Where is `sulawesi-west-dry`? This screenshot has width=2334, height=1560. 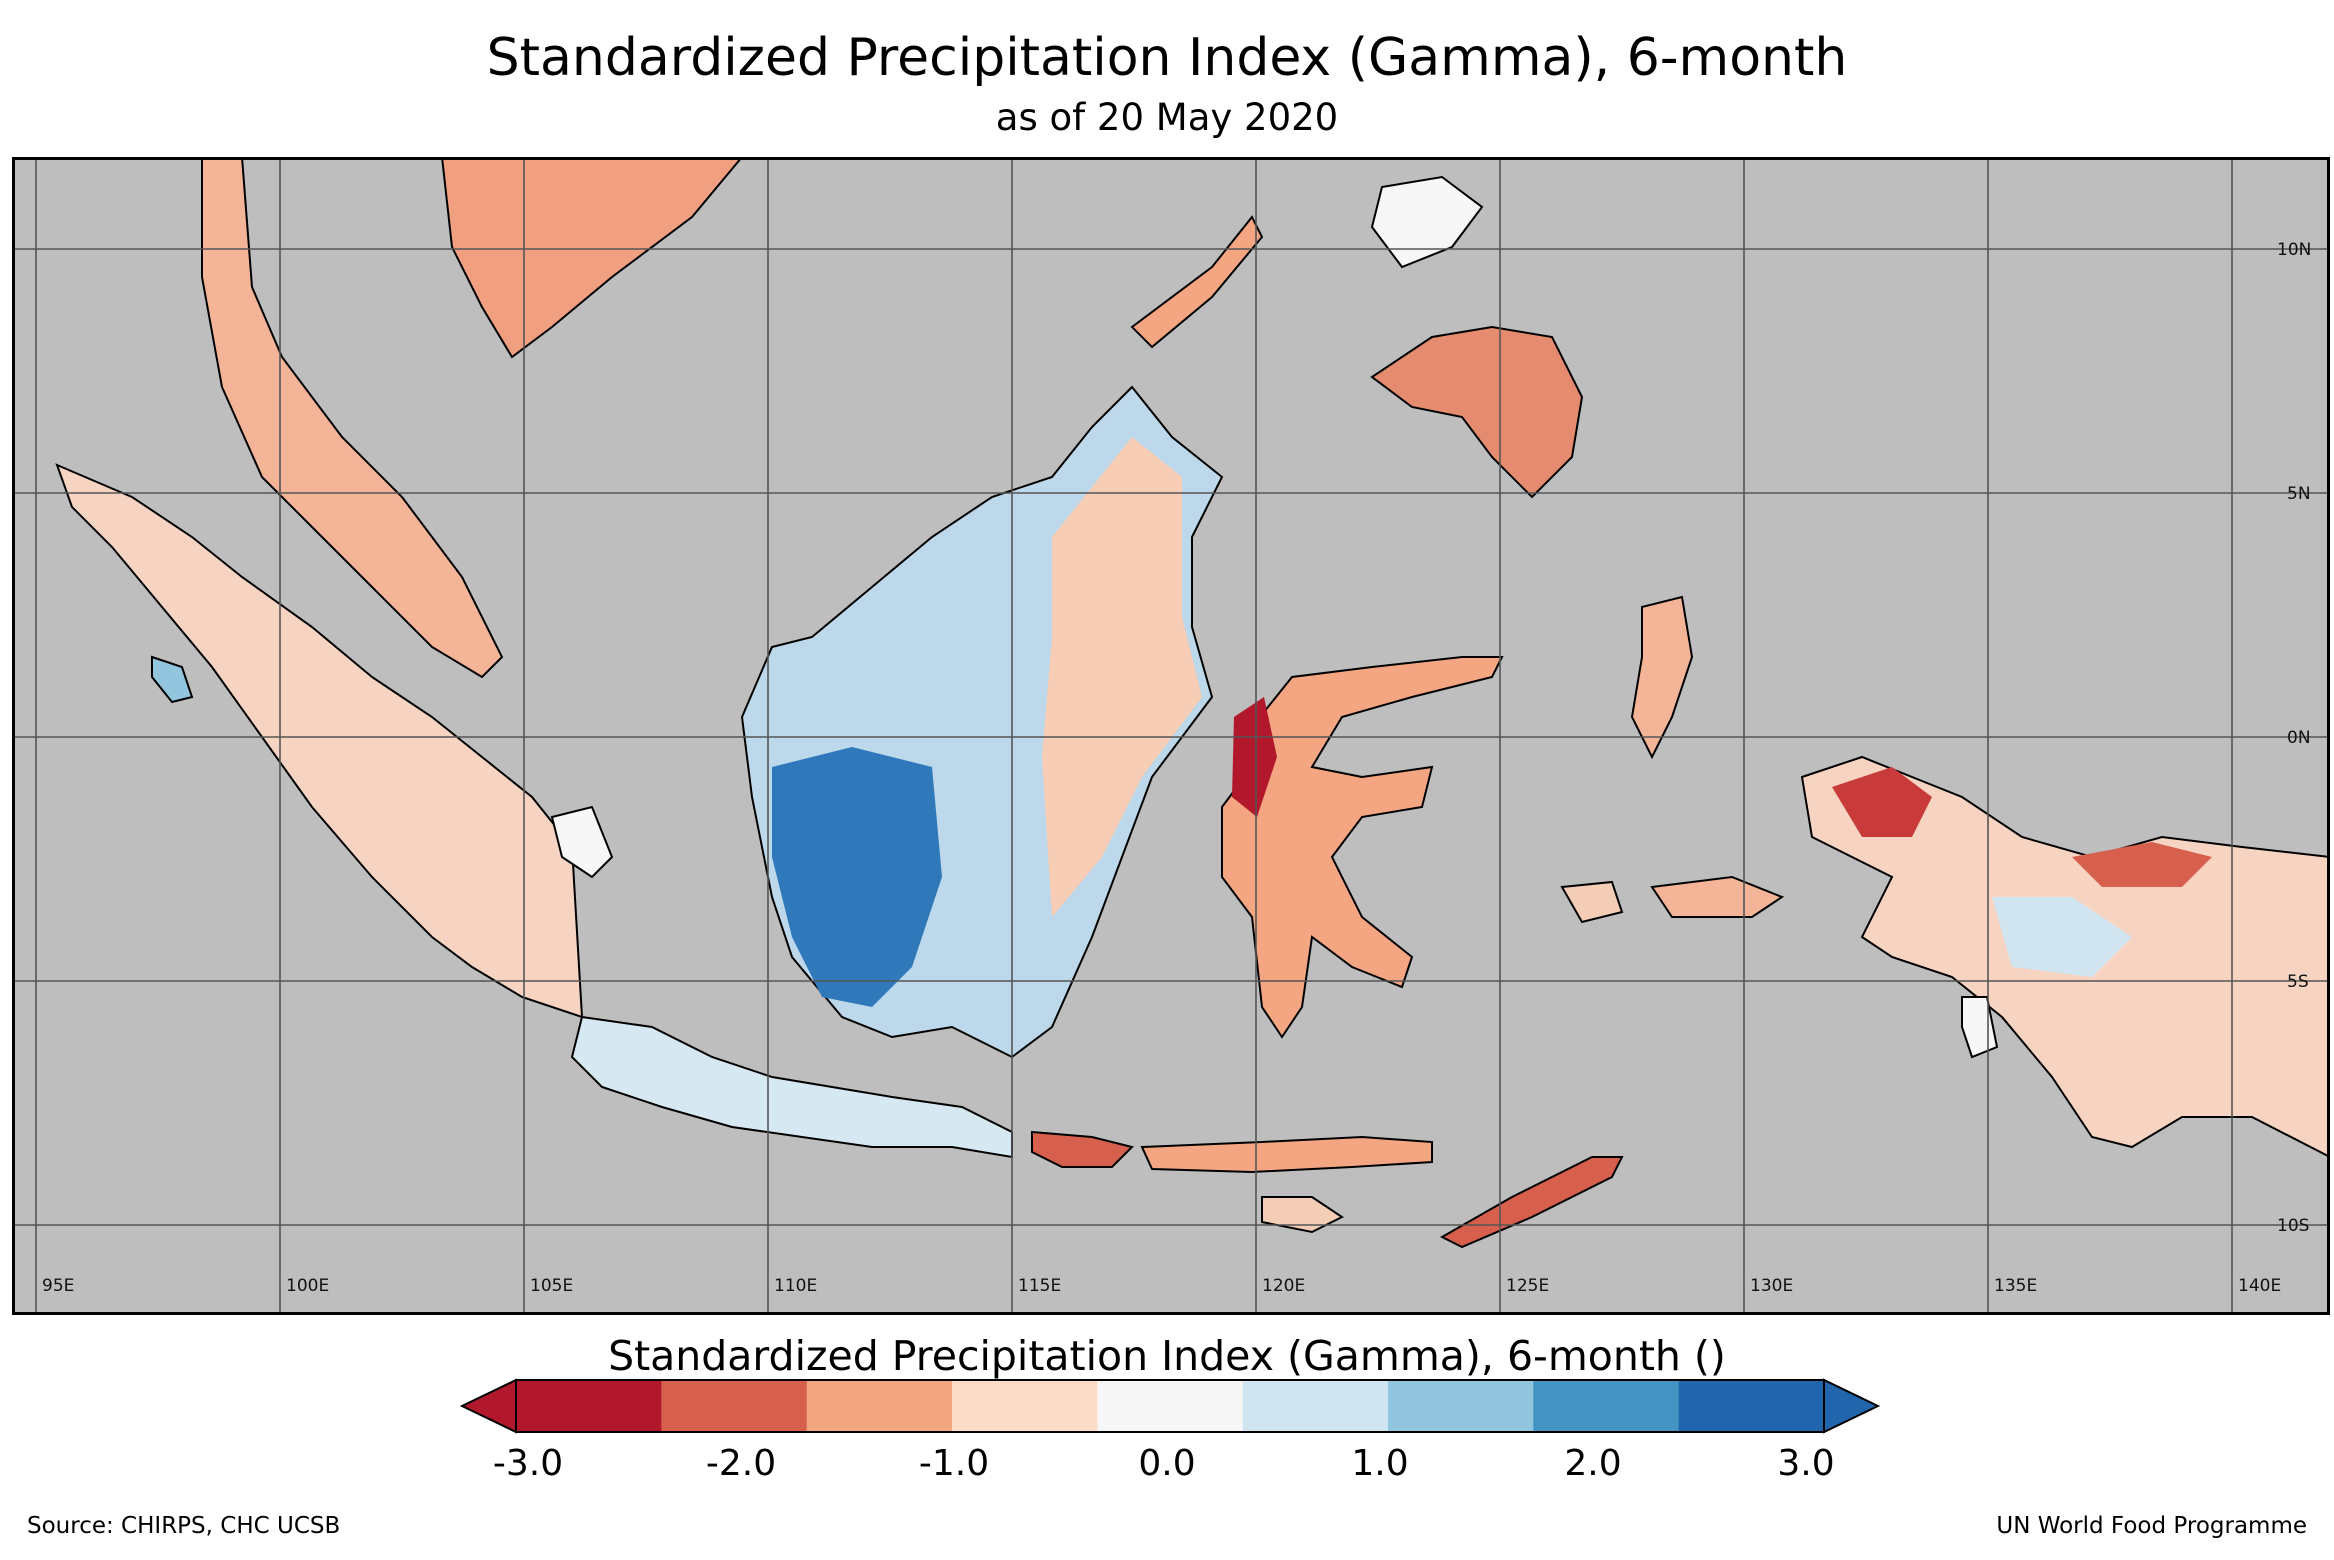
sulawesi-west-dry is located at coordinates (1254, 757).